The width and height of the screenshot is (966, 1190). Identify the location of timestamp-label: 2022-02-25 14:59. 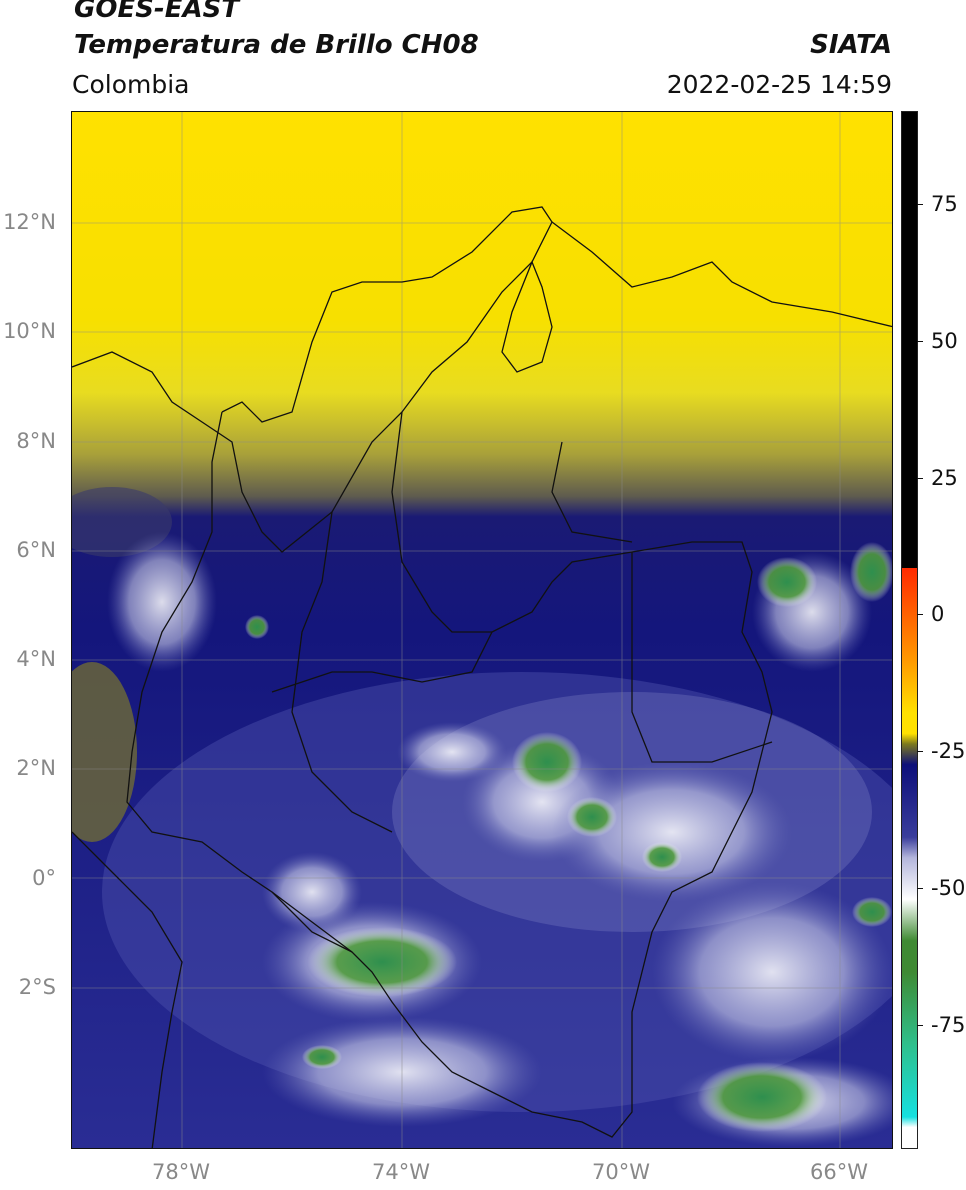
(779, 84).